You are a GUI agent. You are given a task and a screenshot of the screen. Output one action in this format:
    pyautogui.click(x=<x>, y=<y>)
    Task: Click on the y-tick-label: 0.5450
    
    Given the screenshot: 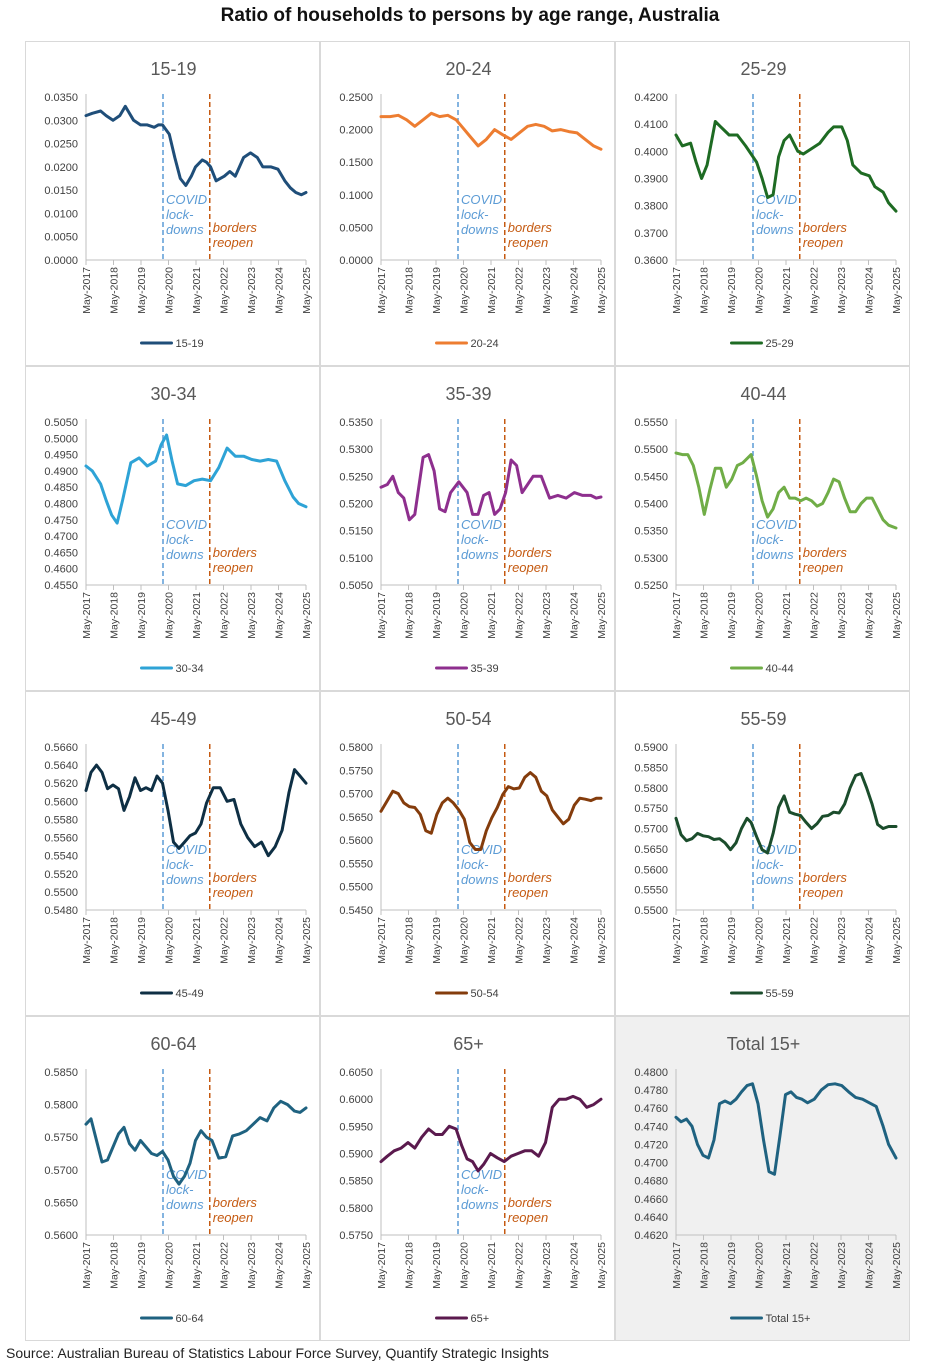 What is the action you would take?
    pyautogui.click(x=651, y=477)
    